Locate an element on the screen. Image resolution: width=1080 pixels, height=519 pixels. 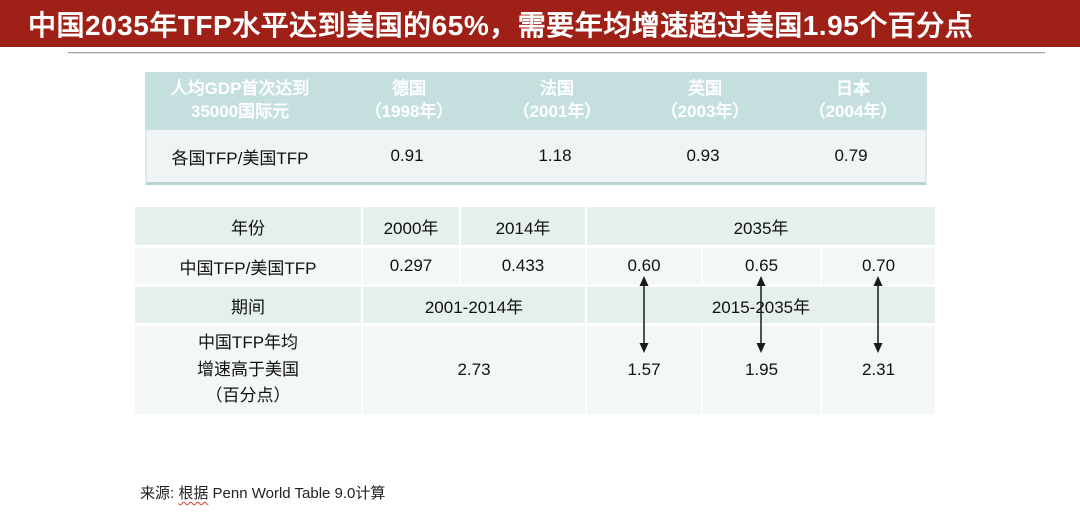
source-note: 来源: 根据 Penn World Table 9.0计算 is located at coordinates (262, 492).